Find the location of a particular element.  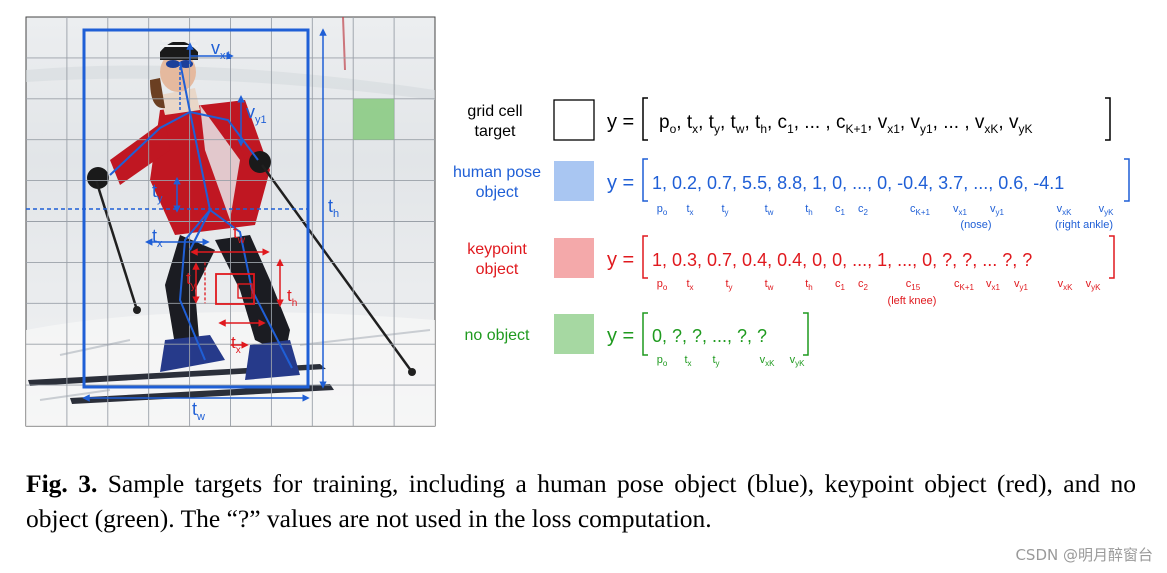

formula-subscript: yK is located at coordinates (1025, 129).